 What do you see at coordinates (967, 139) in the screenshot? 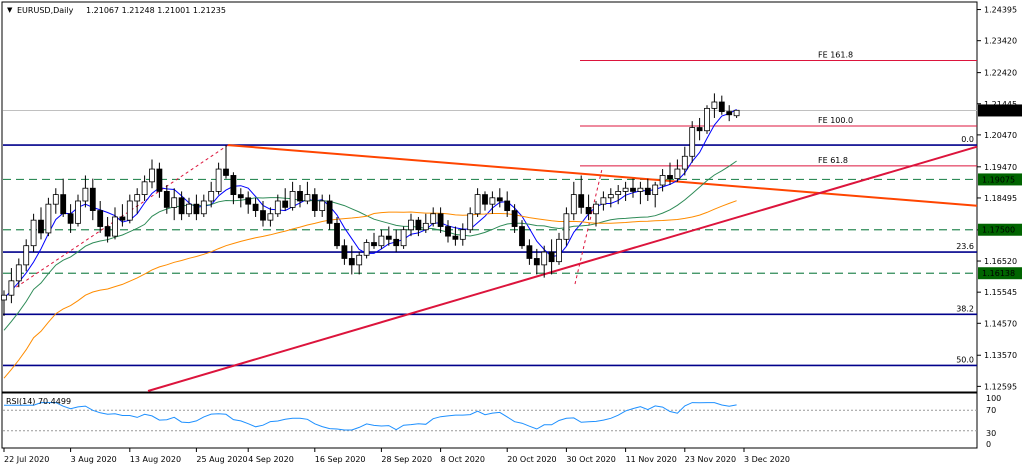
I see `fib-level-label: 0.0` at bounding box center [967, 139].